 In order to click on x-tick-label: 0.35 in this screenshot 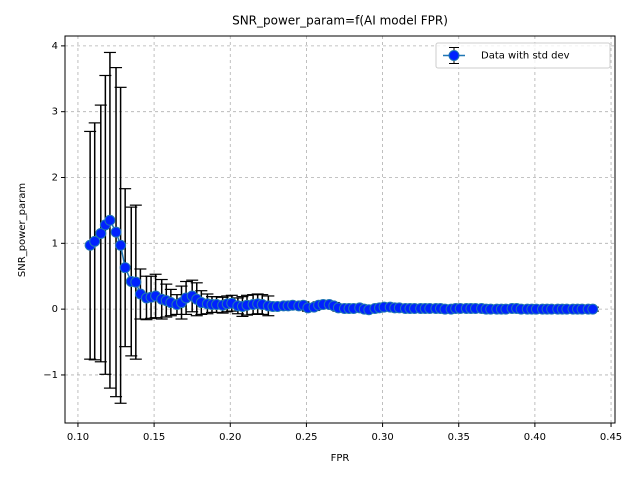, I will do `click(459, 437)`.